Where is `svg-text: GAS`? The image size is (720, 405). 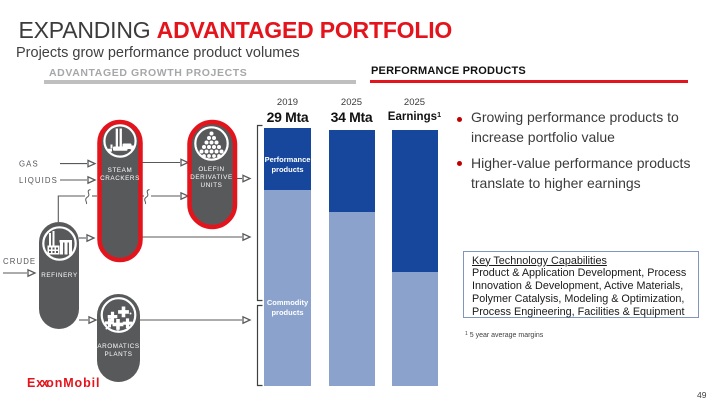 svg-text: GAS is located at coordinates (29, 164).